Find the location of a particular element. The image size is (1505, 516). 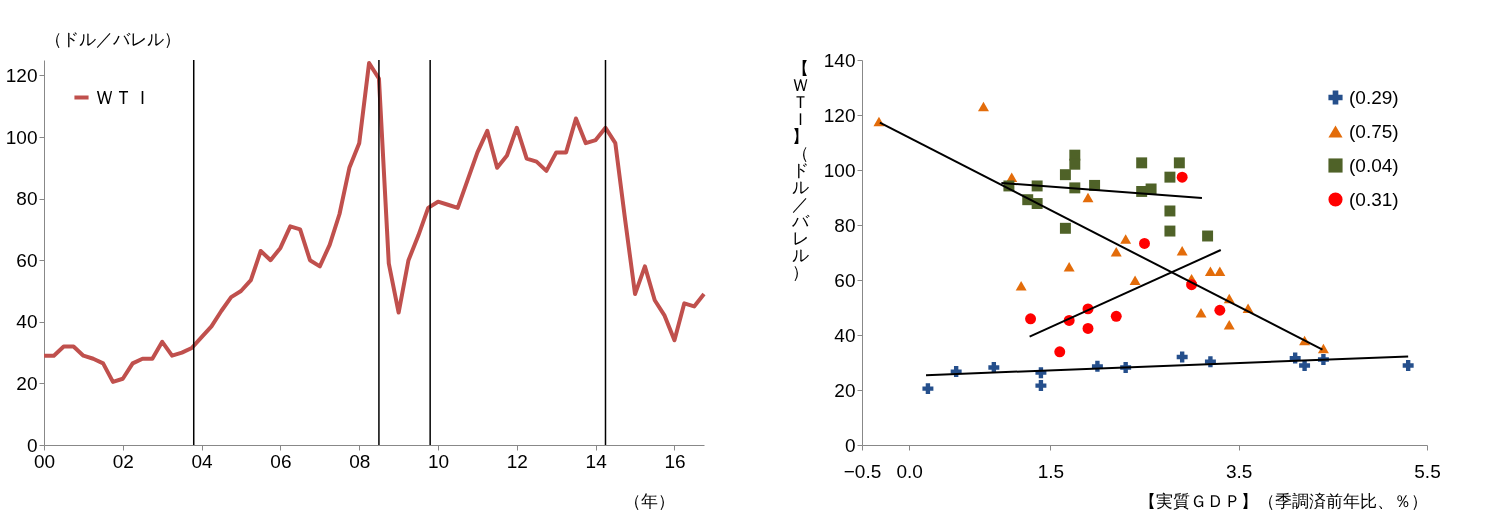

x-tick-label: 5.5 is located at coordinates (1427, 471).